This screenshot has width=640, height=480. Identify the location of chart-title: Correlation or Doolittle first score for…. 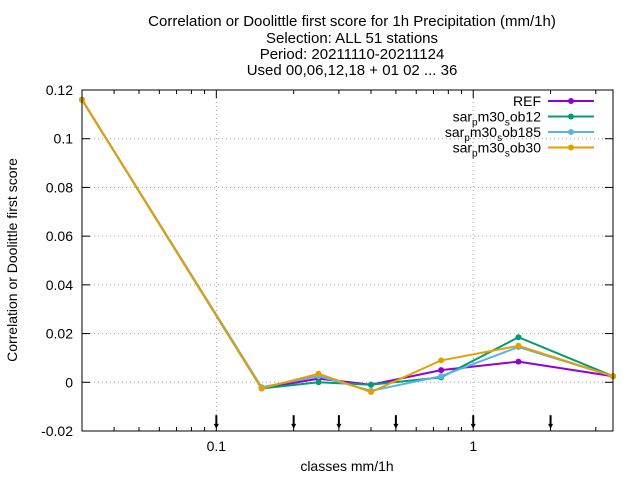
(352, 46).